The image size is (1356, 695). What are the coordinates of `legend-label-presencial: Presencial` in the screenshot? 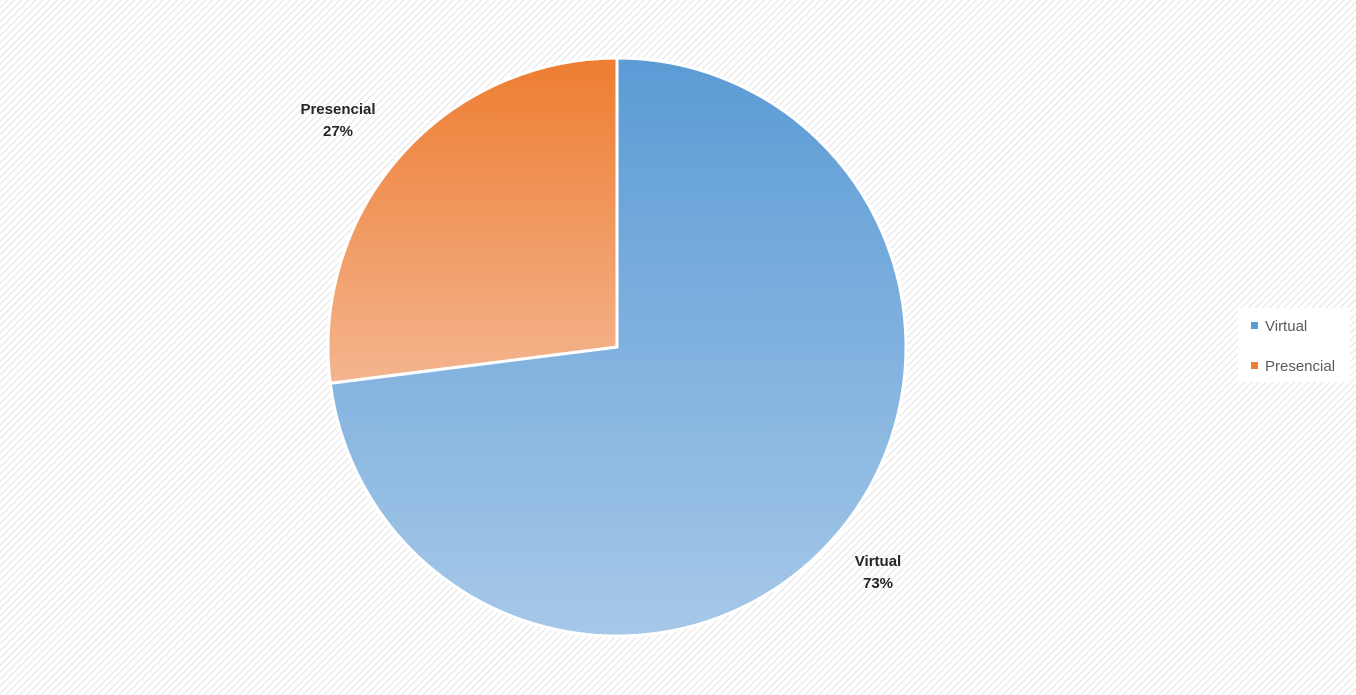 It's located at (1300, 366).